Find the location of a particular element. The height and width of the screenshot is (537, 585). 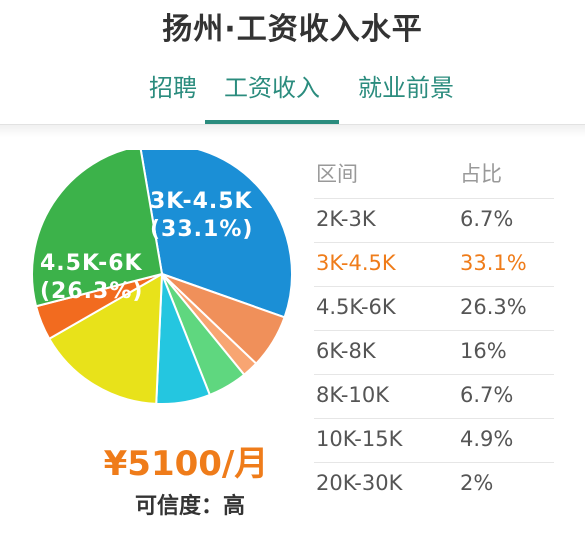

tab-bar: 招聘 工资收入 就业前景 is located at coordinates (292, 94).